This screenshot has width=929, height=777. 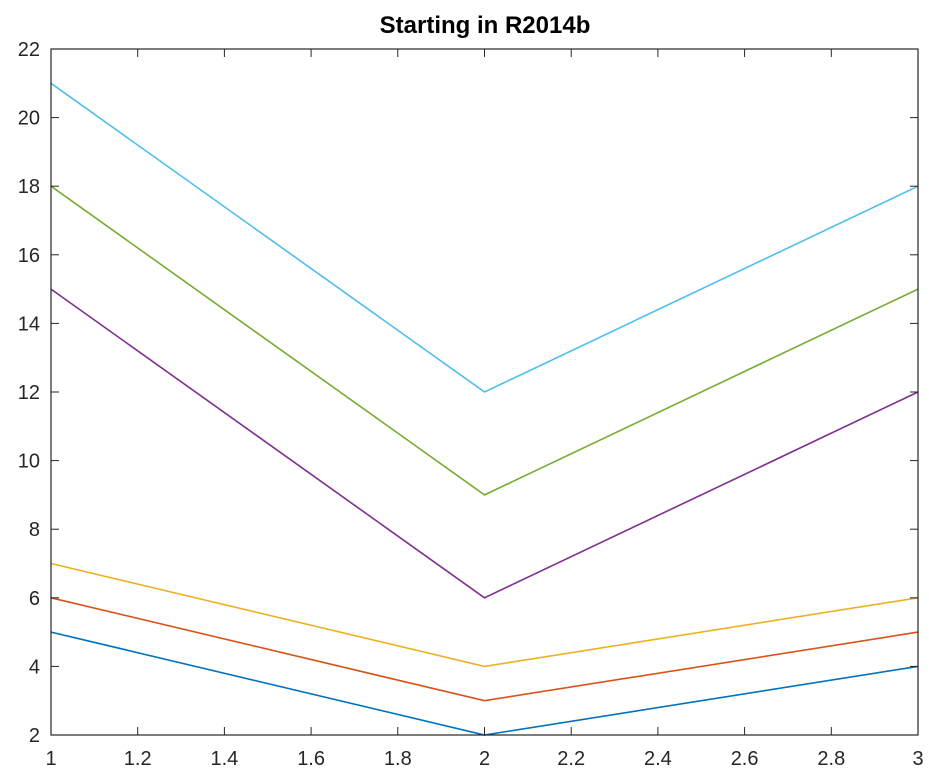 I want to click on y-tick-label: 20, so click(x=29, y=119).